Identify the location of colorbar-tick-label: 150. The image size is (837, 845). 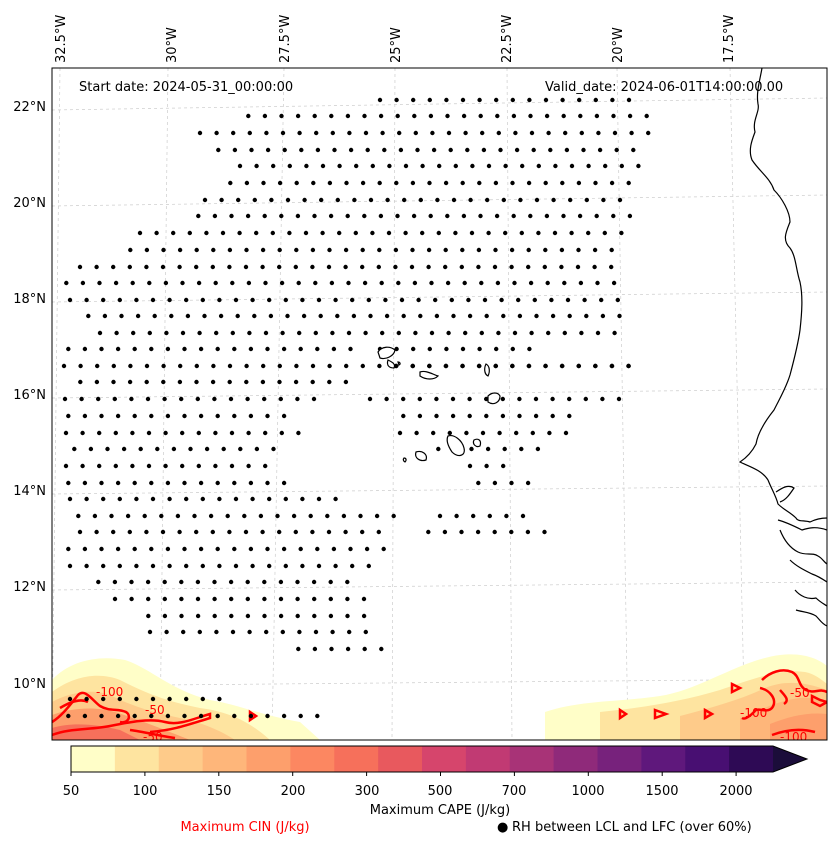
(219, 791).